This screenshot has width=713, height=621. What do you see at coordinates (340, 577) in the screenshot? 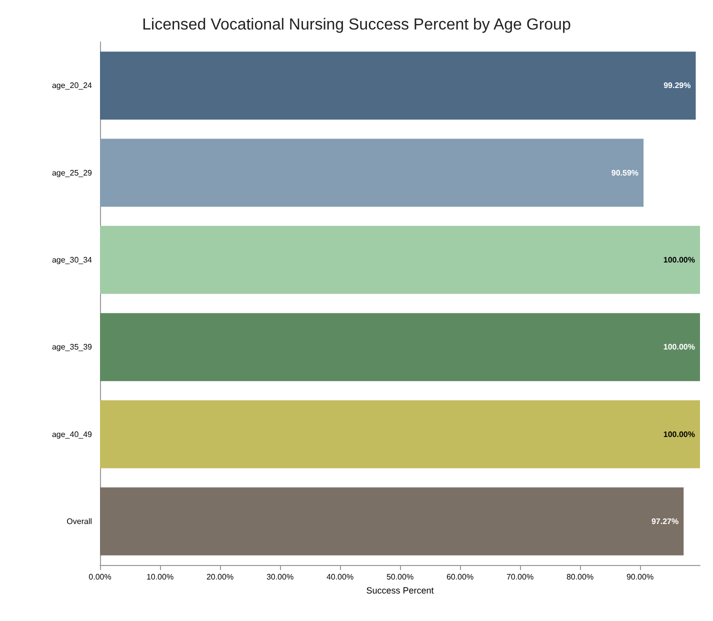
I see `x-tick-label: 40.00%` at bounding box center [340, 577].